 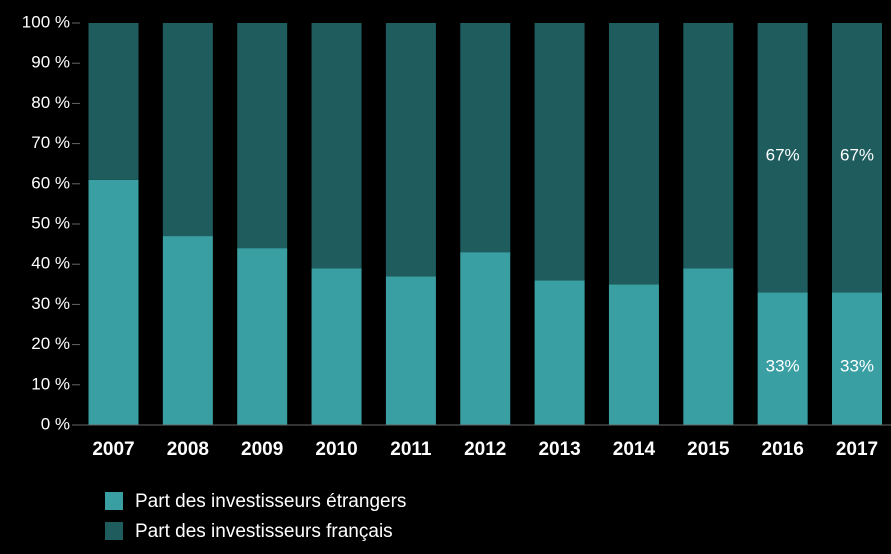 What do you see at coordinates (559, 449) in the screenshot?
I see `x-tick-label: 2013` at bounding box center [559, 449].